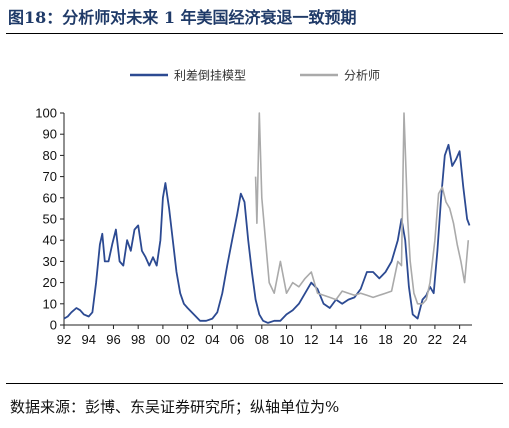  What do you see at coordinates (311, 339) in the screenshot?
I see `x-tick-label: 12` at bounding box center [311, 339].